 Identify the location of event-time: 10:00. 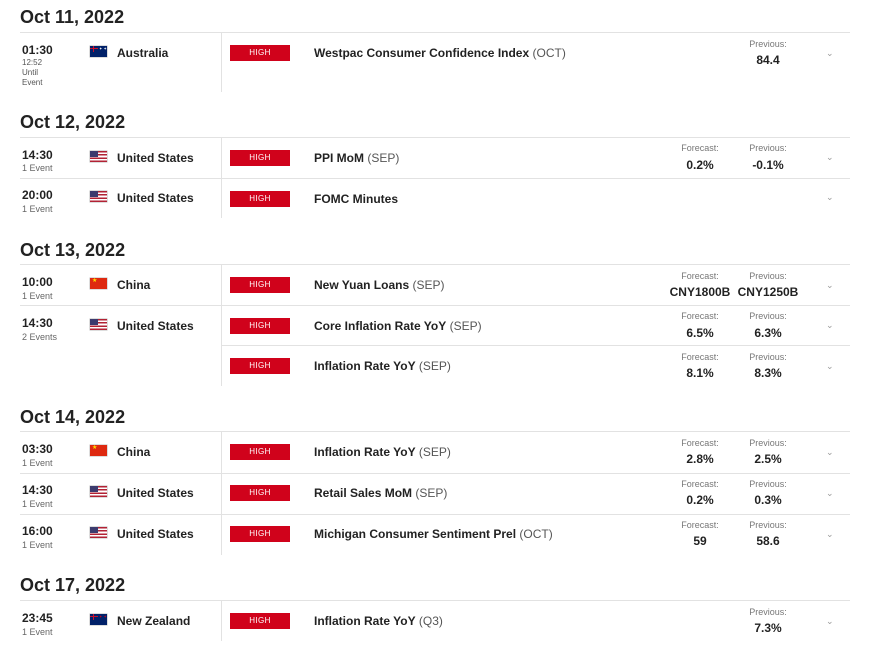
(37, 282).